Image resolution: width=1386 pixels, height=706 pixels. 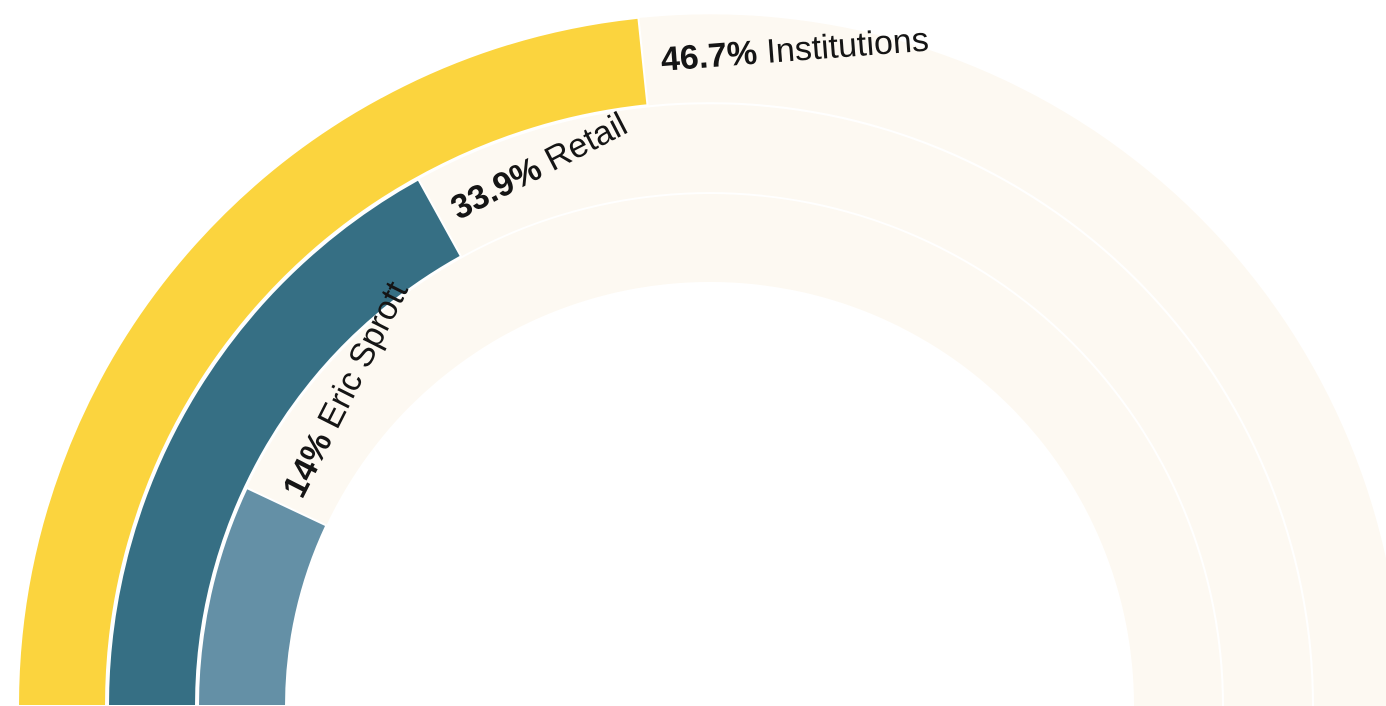 I want to click on label-value-institutions: 46.7%, so click(x=709, y=56).